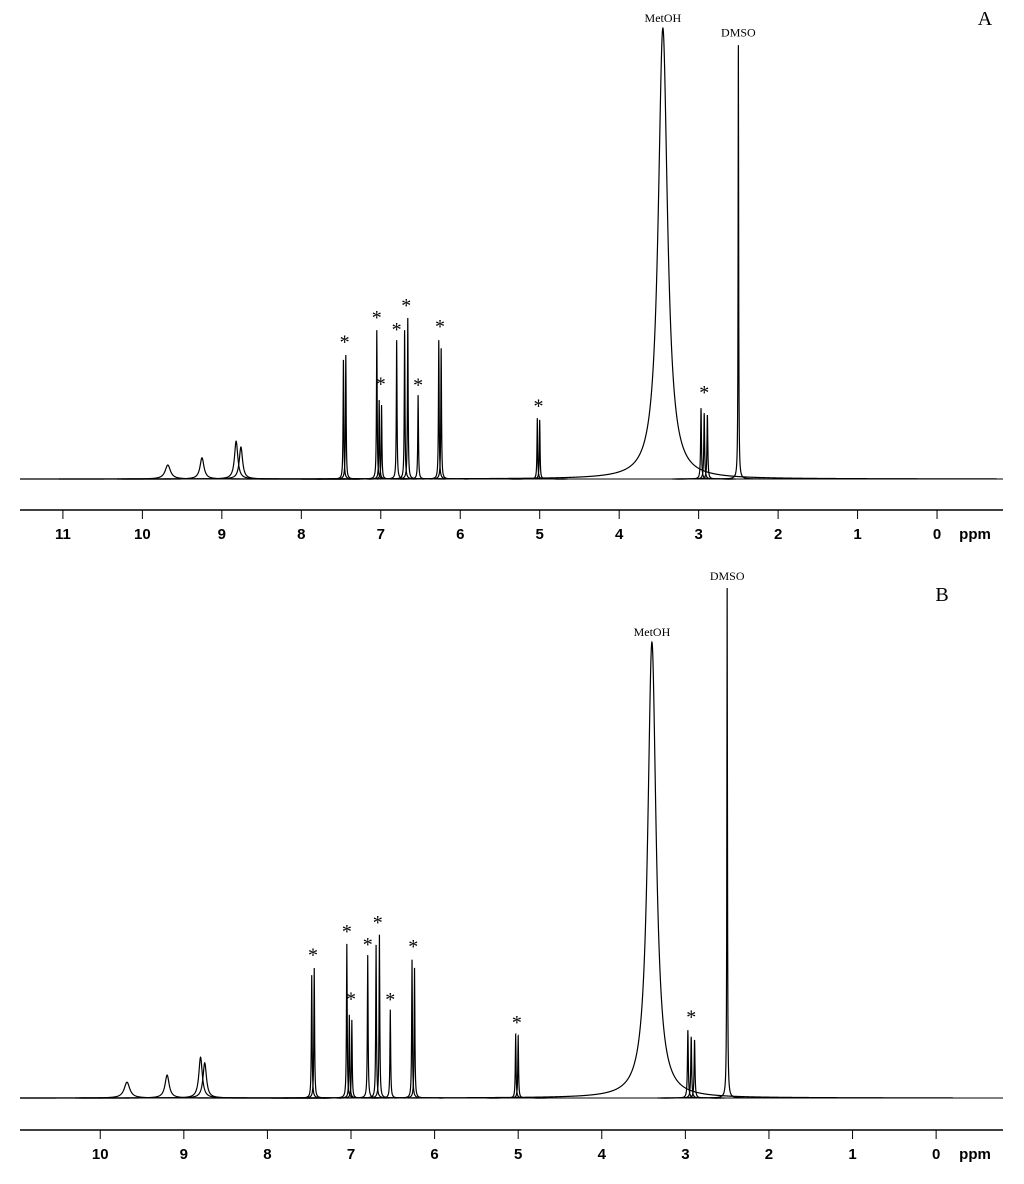  I want to click on panel-label: A, so click(985, 19).